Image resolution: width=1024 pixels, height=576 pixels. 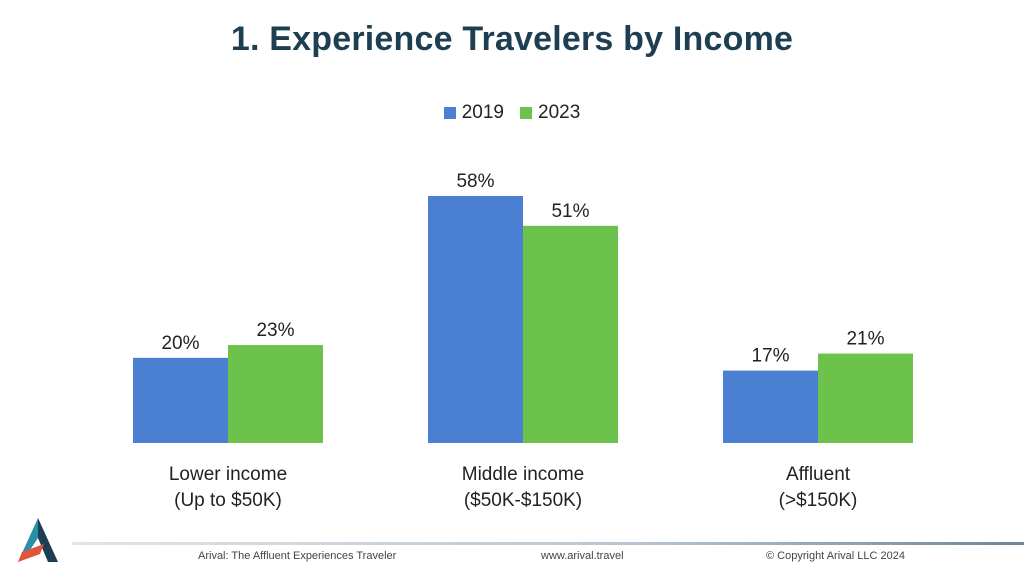 What do you see at coordinates (512, 39) in the screenshot?
I see `chart-title: 1. Experience Travelers by Income` at bounding box center [512, 39].